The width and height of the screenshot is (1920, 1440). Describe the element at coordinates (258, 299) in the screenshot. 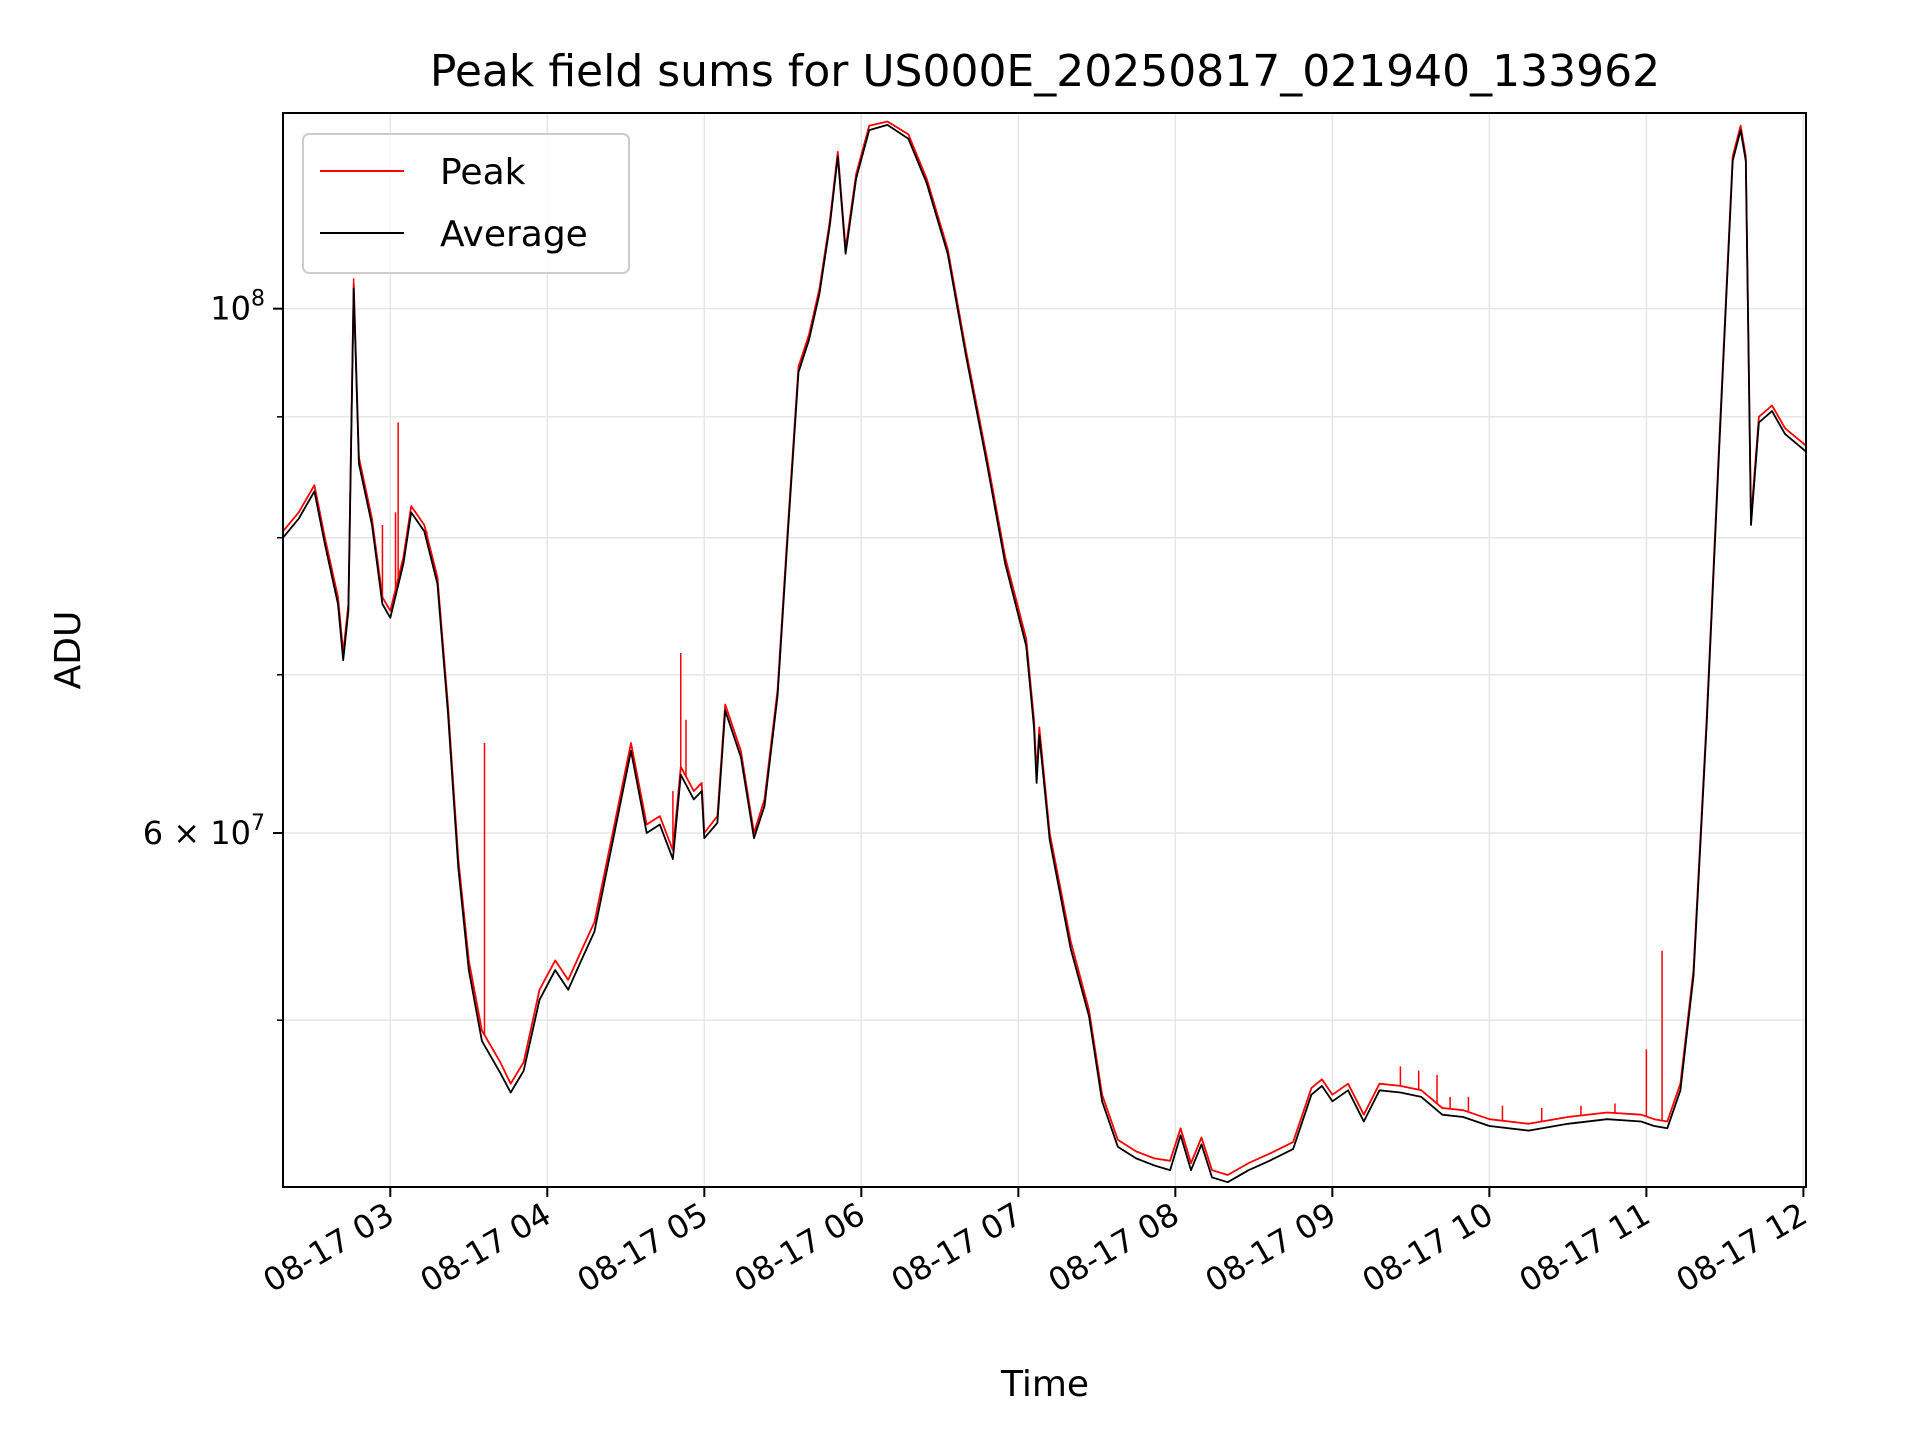

I see `y-tick-exponent: 8` at that location.